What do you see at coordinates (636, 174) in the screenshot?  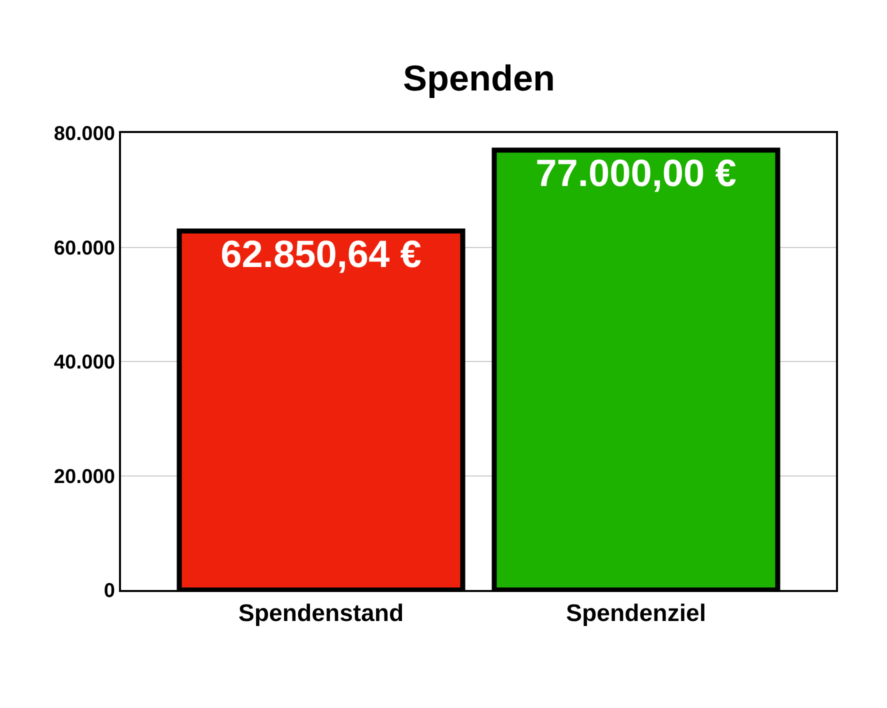 I see `data-label: 77.000,00 €` at bounding box center [636, 174].